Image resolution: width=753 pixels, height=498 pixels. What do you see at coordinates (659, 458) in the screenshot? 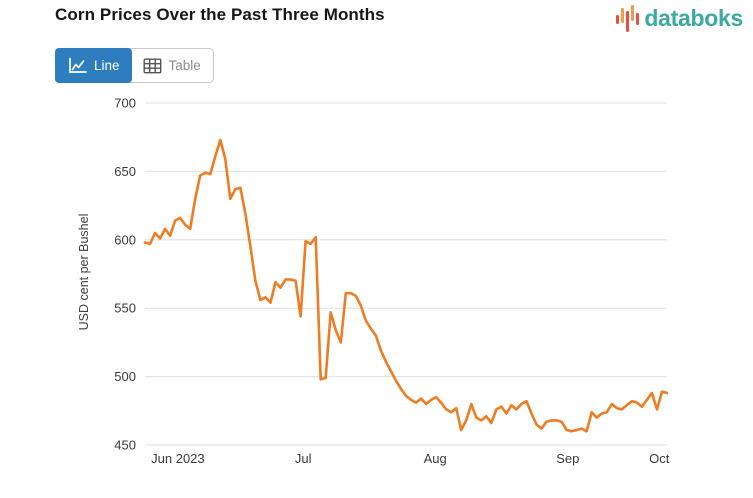
I see `x-axis-label: Oct` at bounding box center [659, 458].